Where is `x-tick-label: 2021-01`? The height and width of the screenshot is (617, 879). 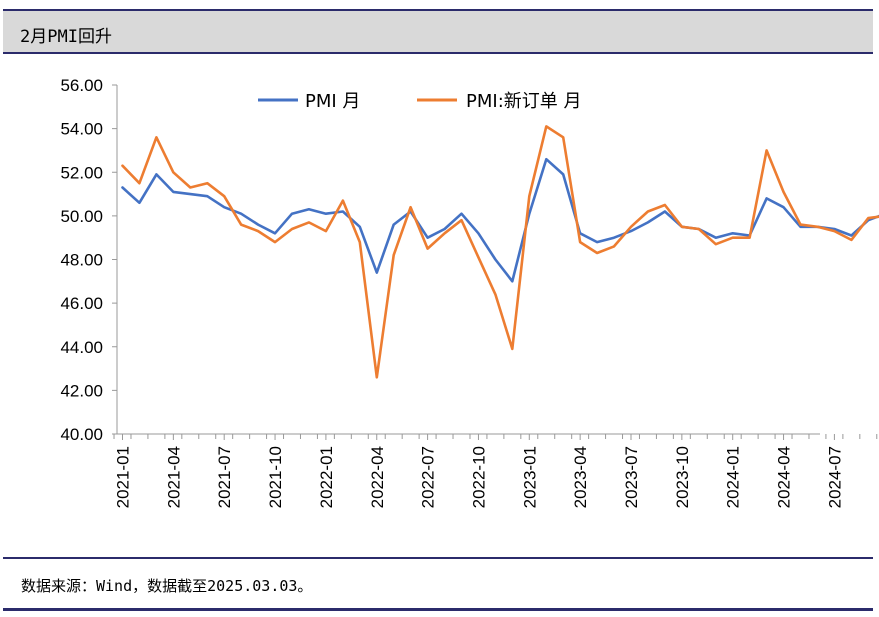 x-tick-label: 2021-01 is located at coordinates (123, 477).